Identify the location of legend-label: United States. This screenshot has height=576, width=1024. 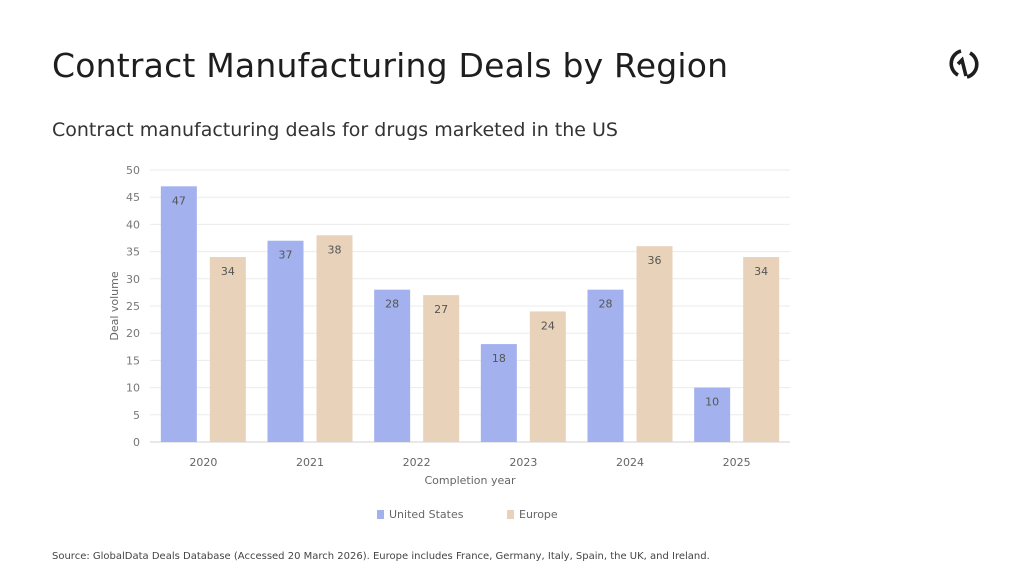
(426, 514).